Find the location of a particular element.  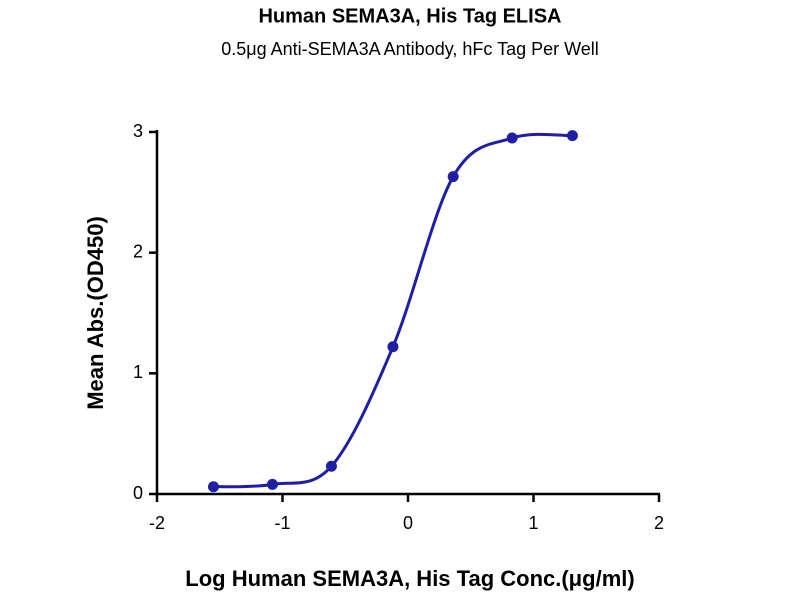

x-tick-label: -1 is located at coordinates (282, 523).